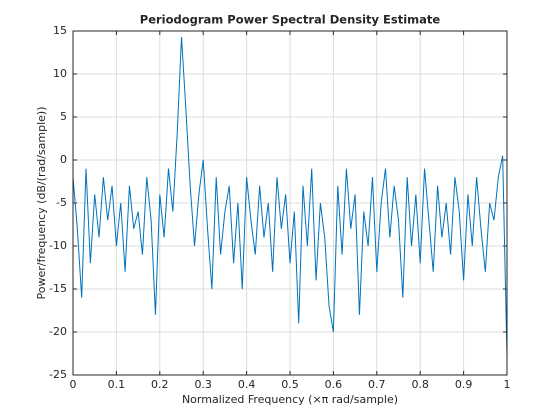 This screenshot has height=420, width=560. Describe the element at coordinates (117, 384) in the screenshot. I see `x-tick-label: 0.1` at that location.